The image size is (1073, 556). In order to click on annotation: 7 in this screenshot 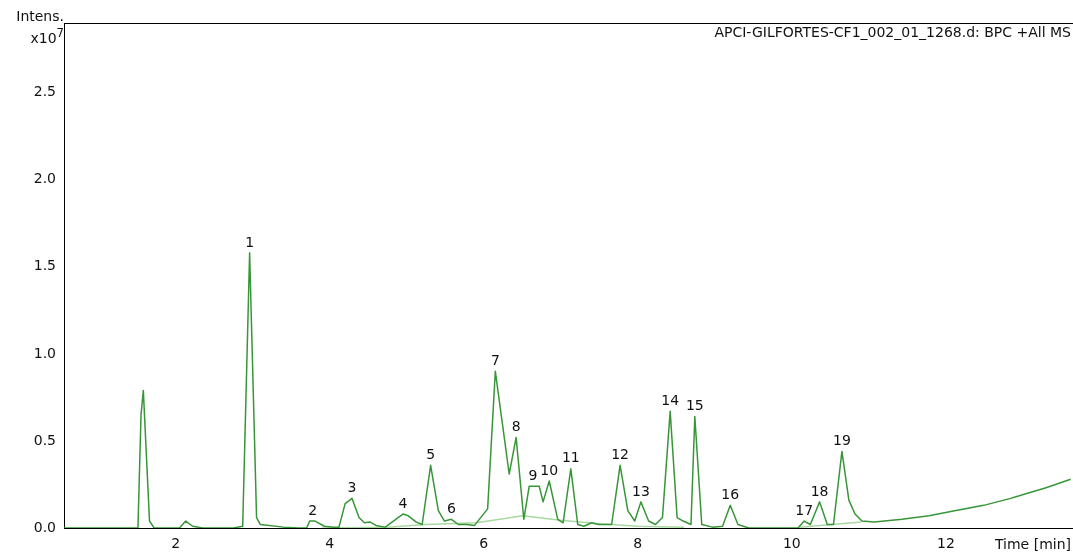, I will do `click(495, 359)`.